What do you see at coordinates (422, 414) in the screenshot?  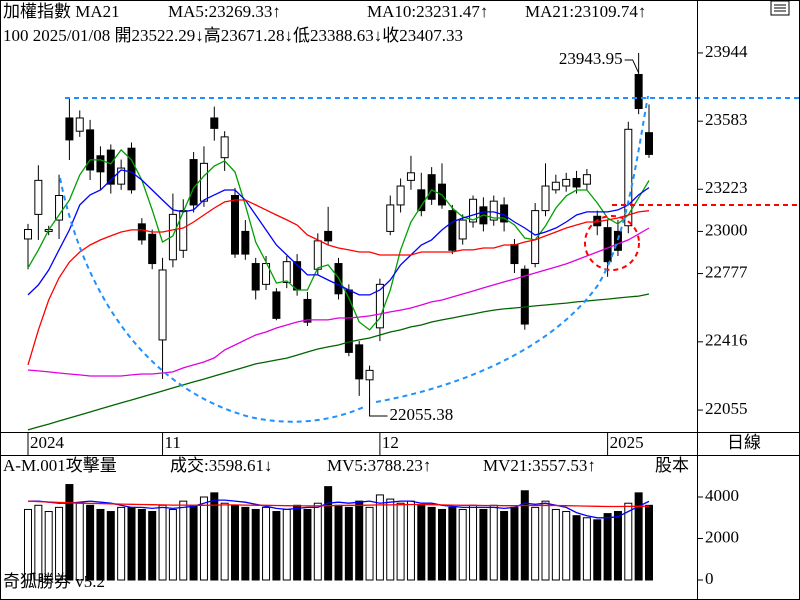 I see `low-annotation: 22055.38` at bounding box center [422, 414].